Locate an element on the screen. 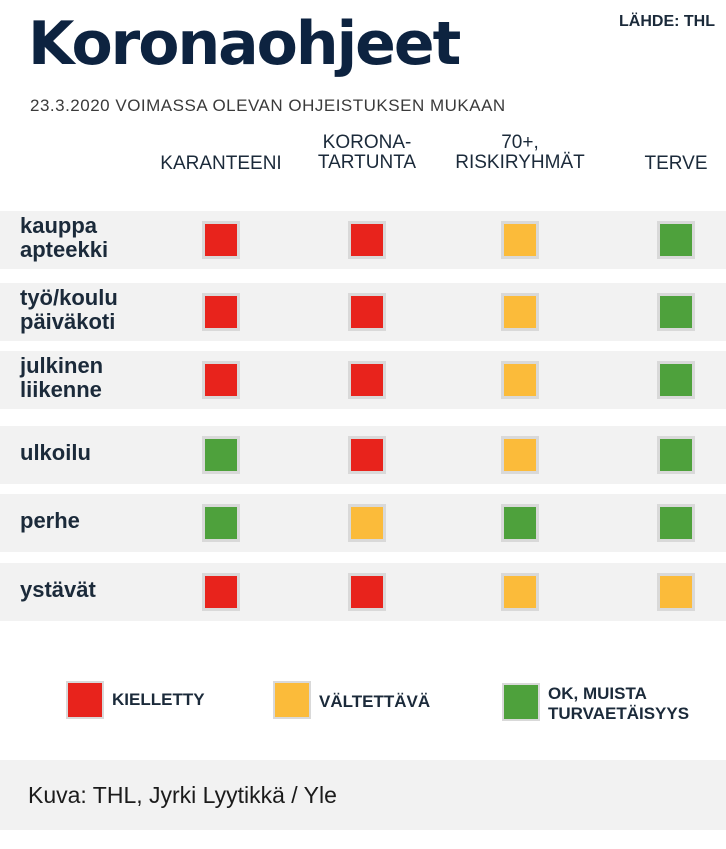  legend-swatch-valtettava is located at coordinates (292, 700).